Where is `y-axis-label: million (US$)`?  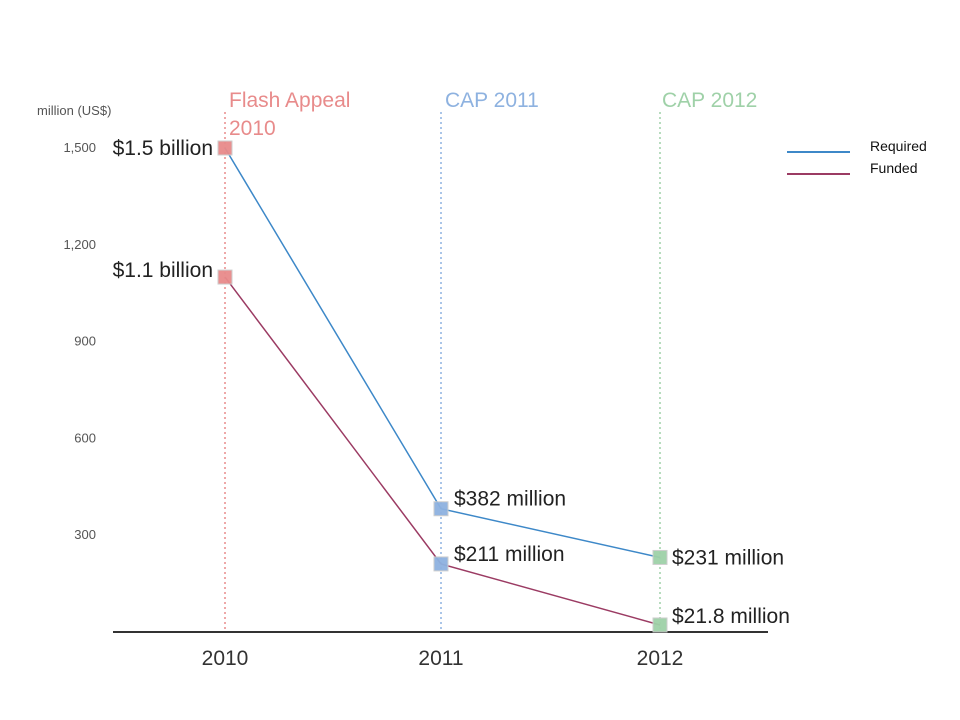 y-axis-label: million (US$) is located at coordinates (74, 110).